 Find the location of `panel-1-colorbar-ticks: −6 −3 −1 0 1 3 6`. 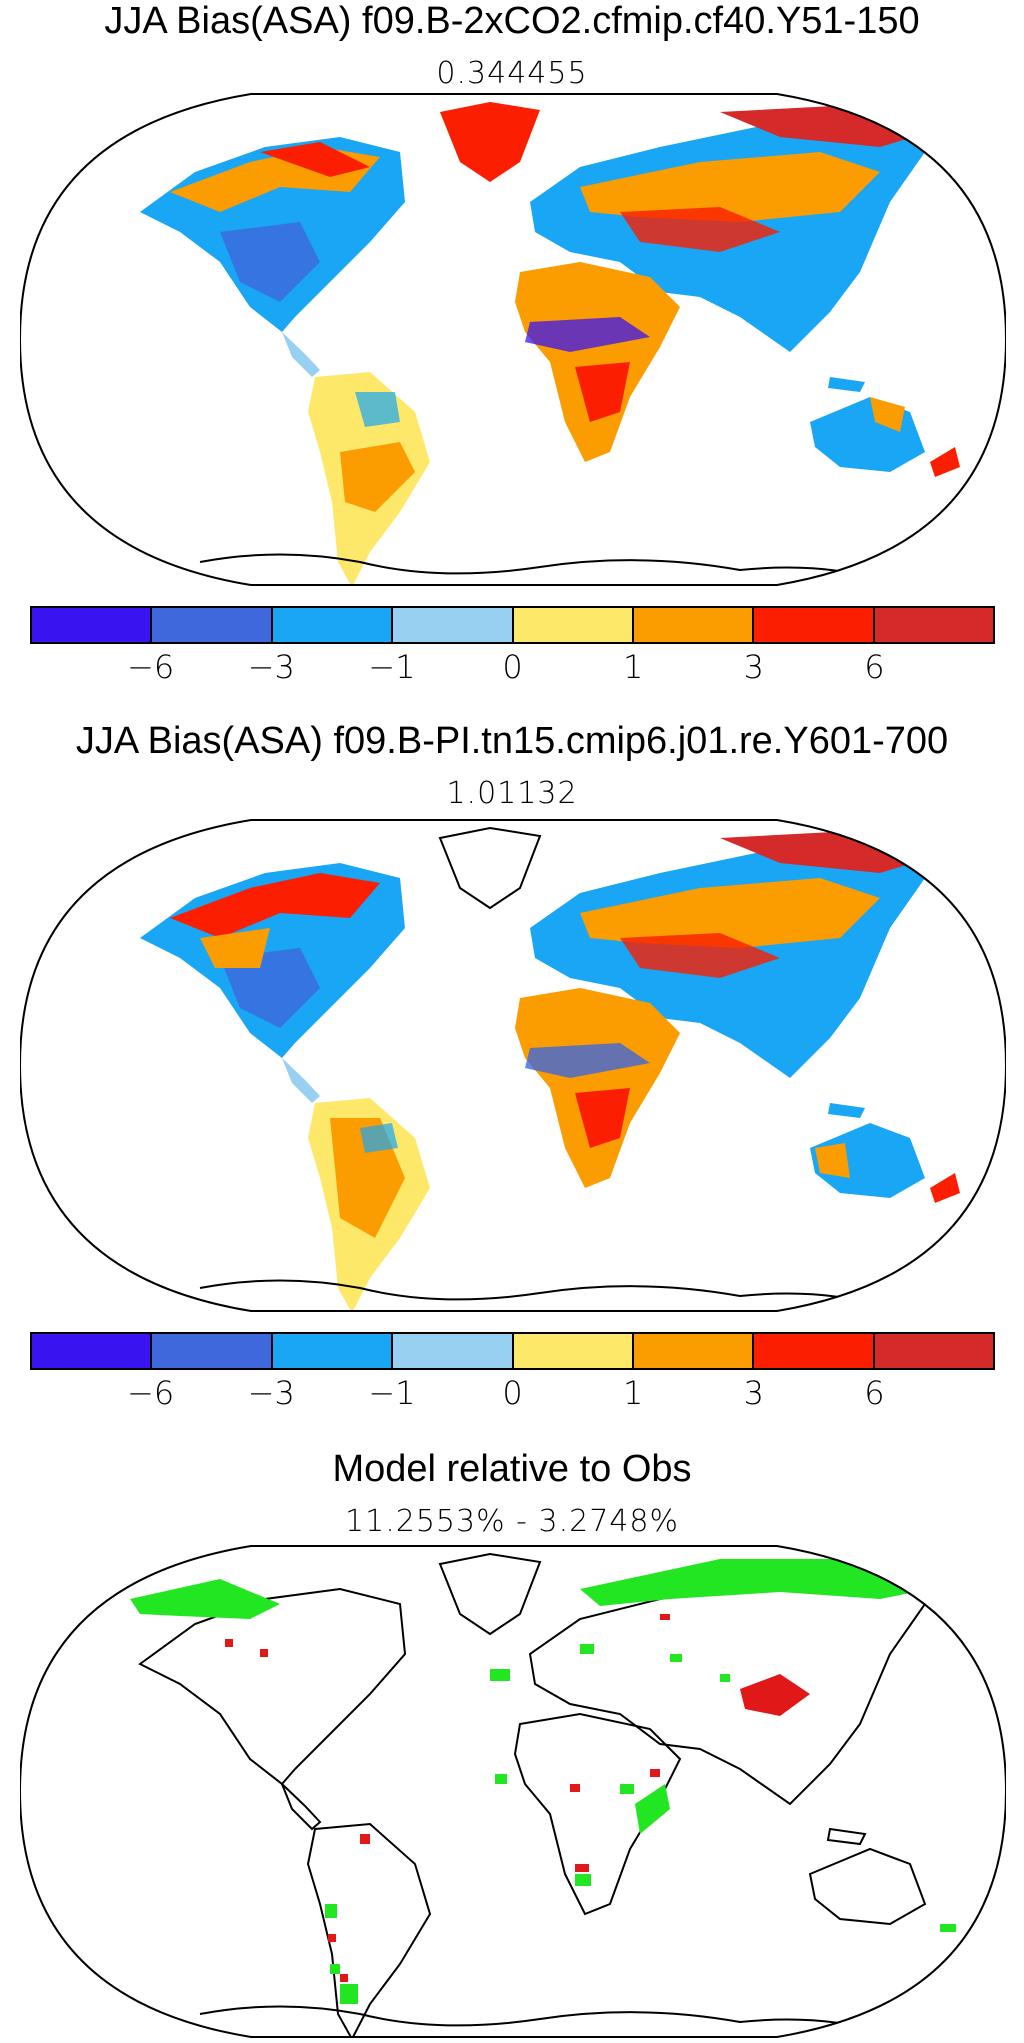

panel-1-colorbar-ticks: −6 −3 −1 0 1 3 6 is located at coordinates (512, 668).